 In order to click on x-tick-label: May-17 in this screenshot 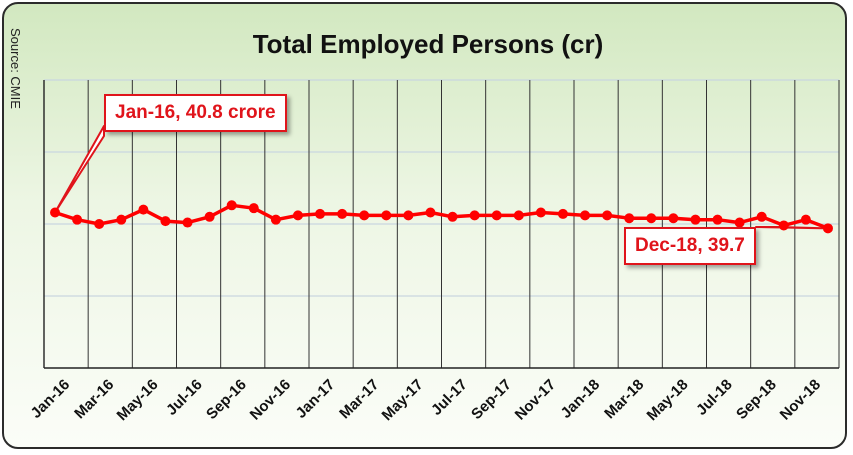, I will do `click(403, 400)`.